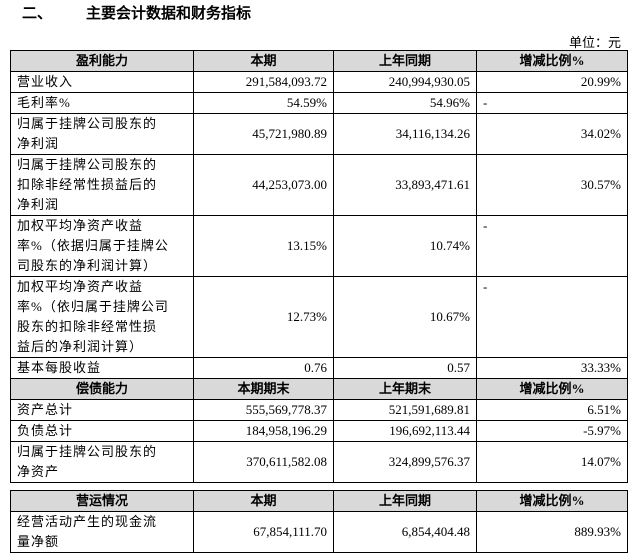  What do you see at coordinates (552, 368) in the screenshot?
I see `value-cell: 33.33%` at bounding box center [552, 368].